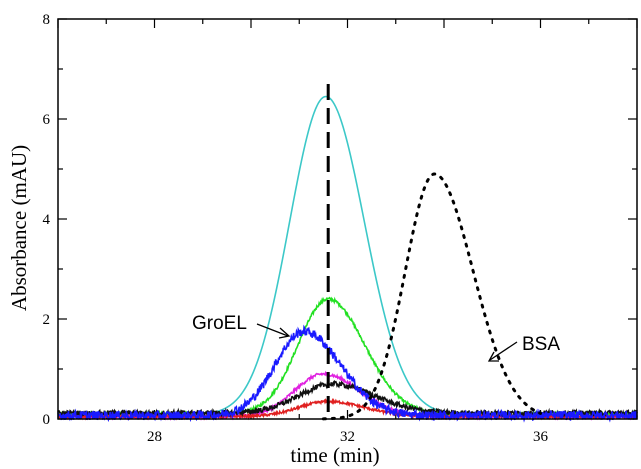 The image size is (641, 469). I want to click on groel-annotation-label: GroEL, so click(219, 323).